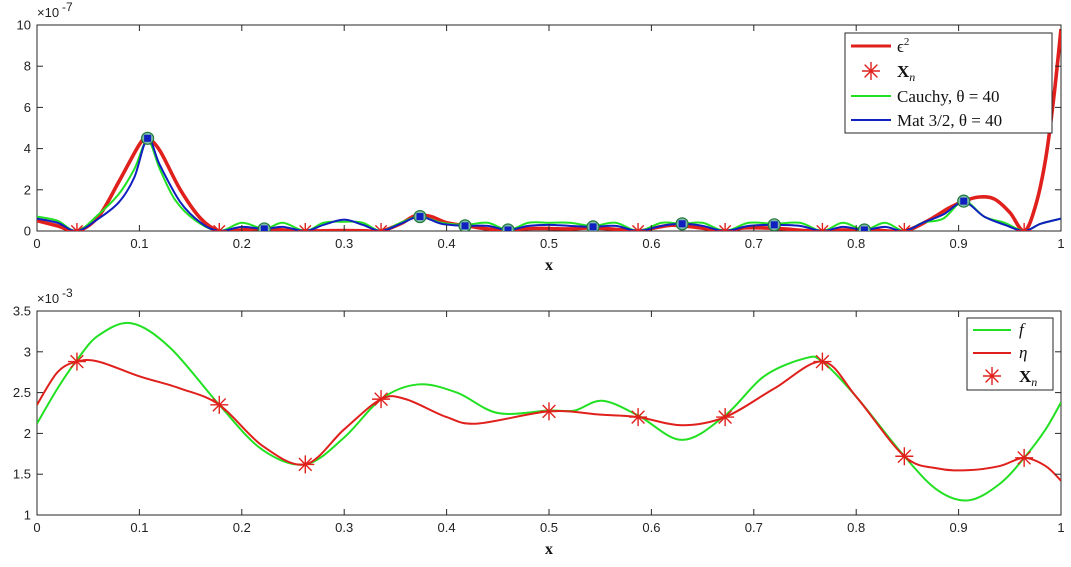  What do you see at coordinates (24, 25) in the screenshot?
I see `top-ytick-label: 10` at bounding box center [24, 25].